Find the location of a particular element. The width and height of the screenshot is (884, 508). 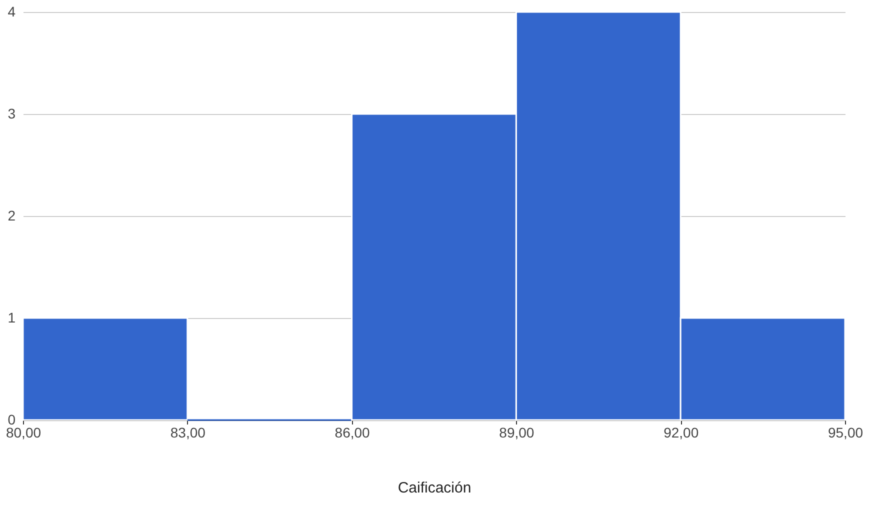

x-tick-label: 83,00 is located at coordinates (188, 432).